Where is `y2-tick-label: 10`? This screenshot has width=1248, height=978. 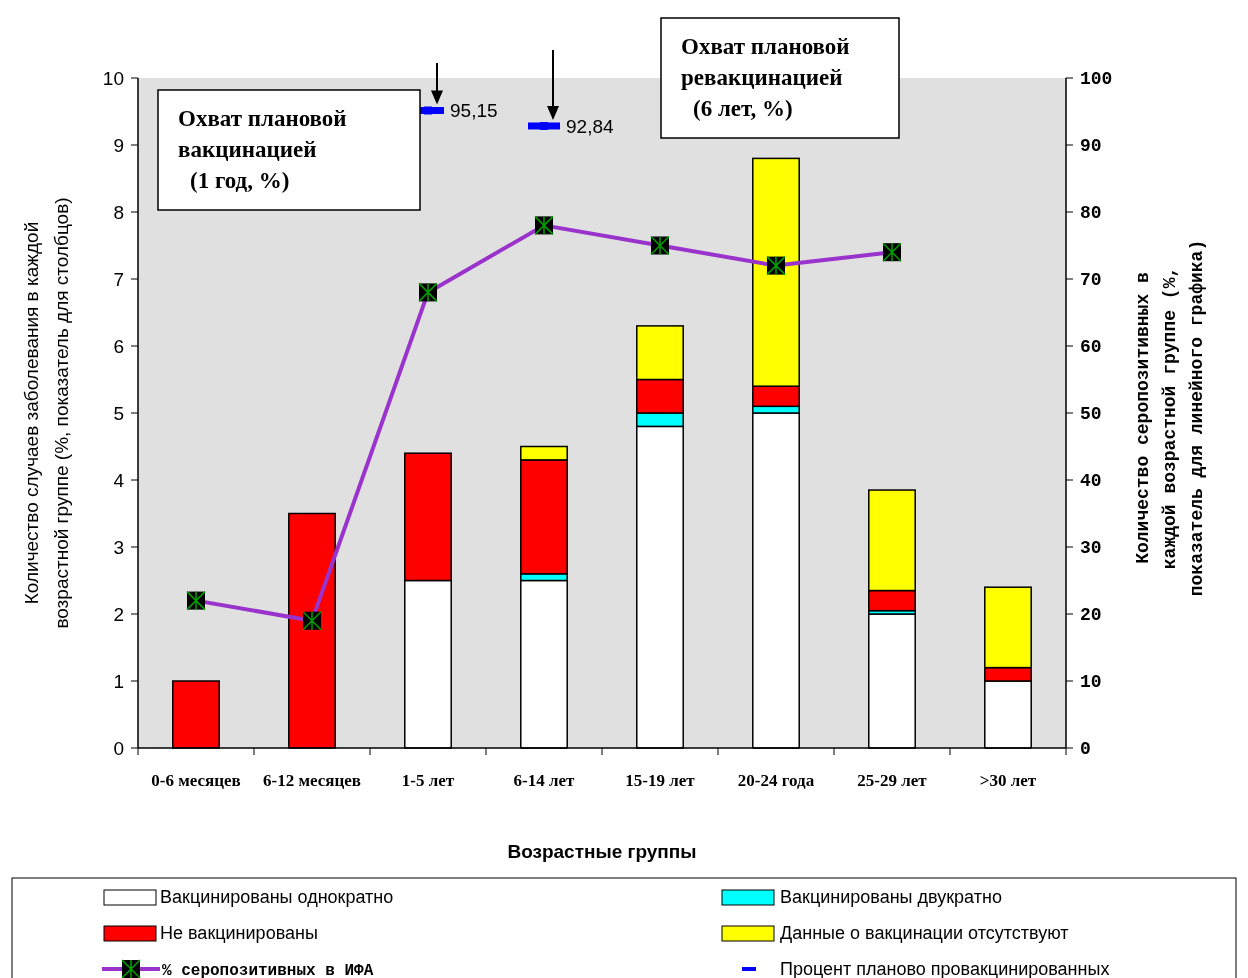
y2-tick-label: 10 is located at coordinates (1091, 682).